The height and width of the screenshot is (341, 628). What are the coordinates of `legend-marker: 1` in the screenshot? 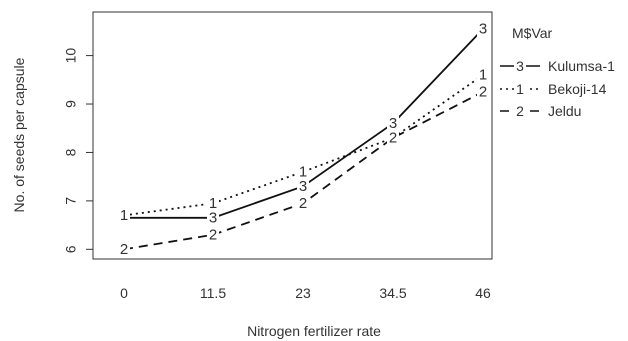 It's located at (520, 89).